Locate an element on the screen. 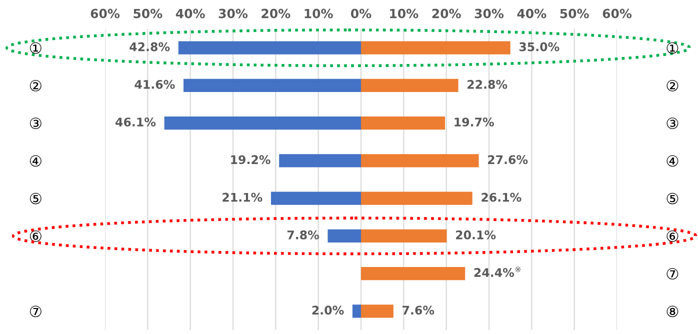 This screenshot has height=334, width=698. data-label: 20.1% is located at coordinates (476, 235).